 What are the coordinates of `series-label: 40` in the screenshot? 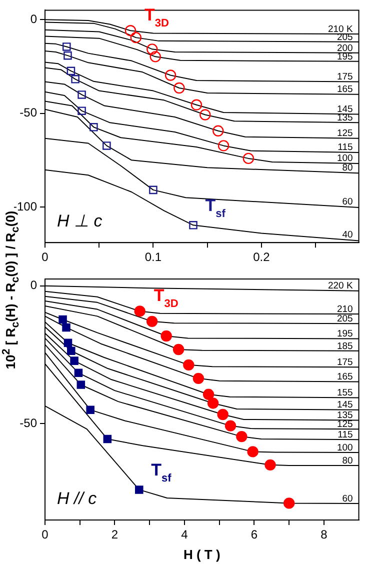 It's located at (347, 234).